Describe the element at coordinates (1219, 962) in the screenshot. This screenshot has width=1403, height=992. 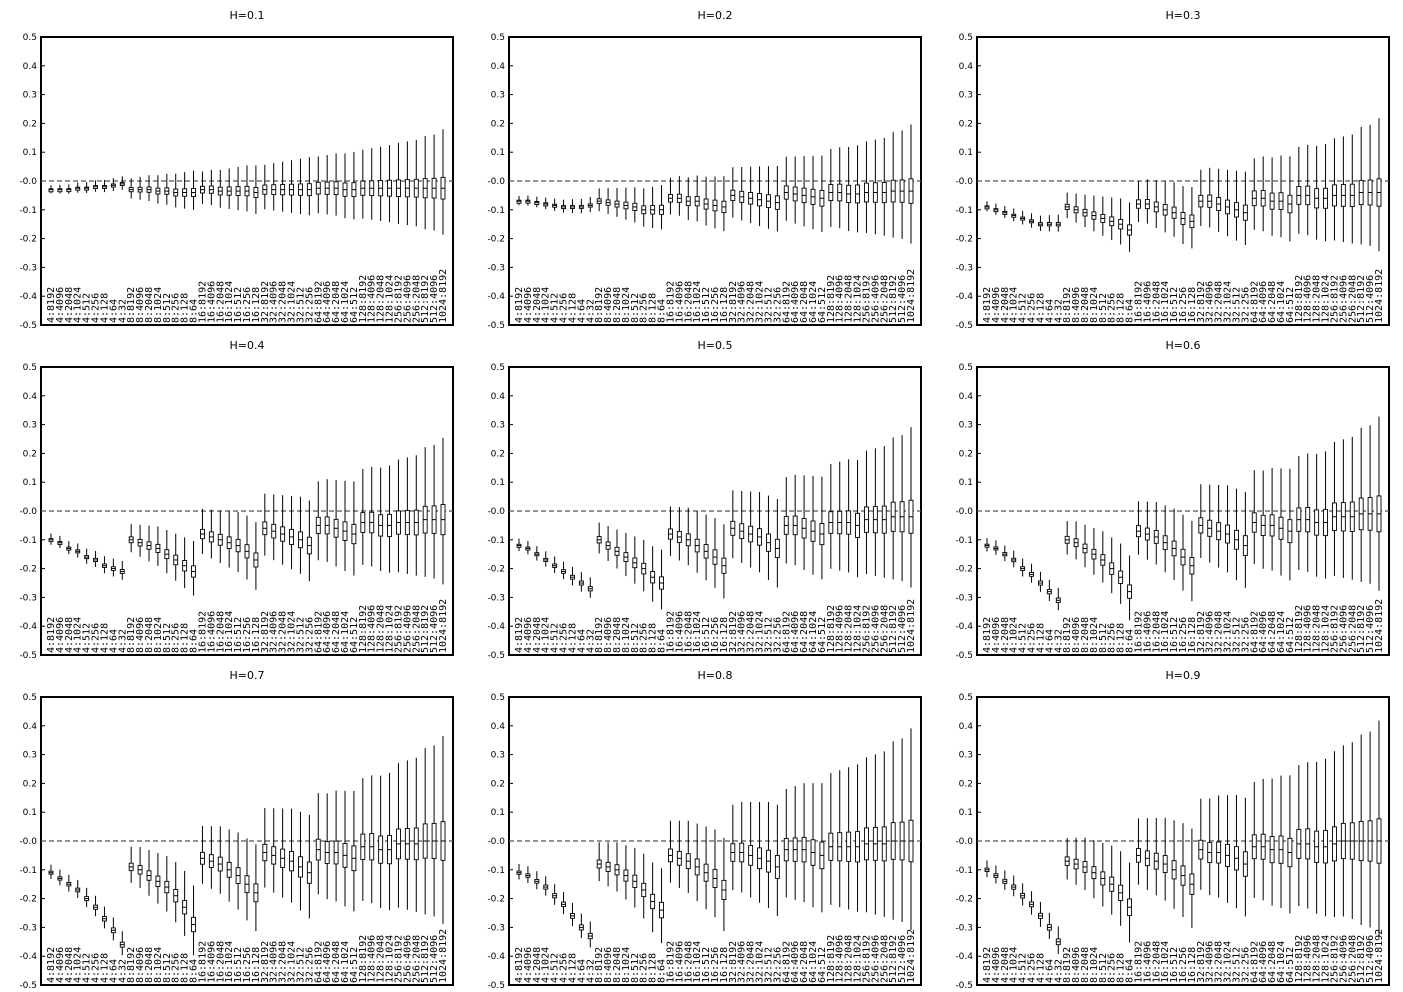
I see `x-tick-label: 32:2048` at that location.